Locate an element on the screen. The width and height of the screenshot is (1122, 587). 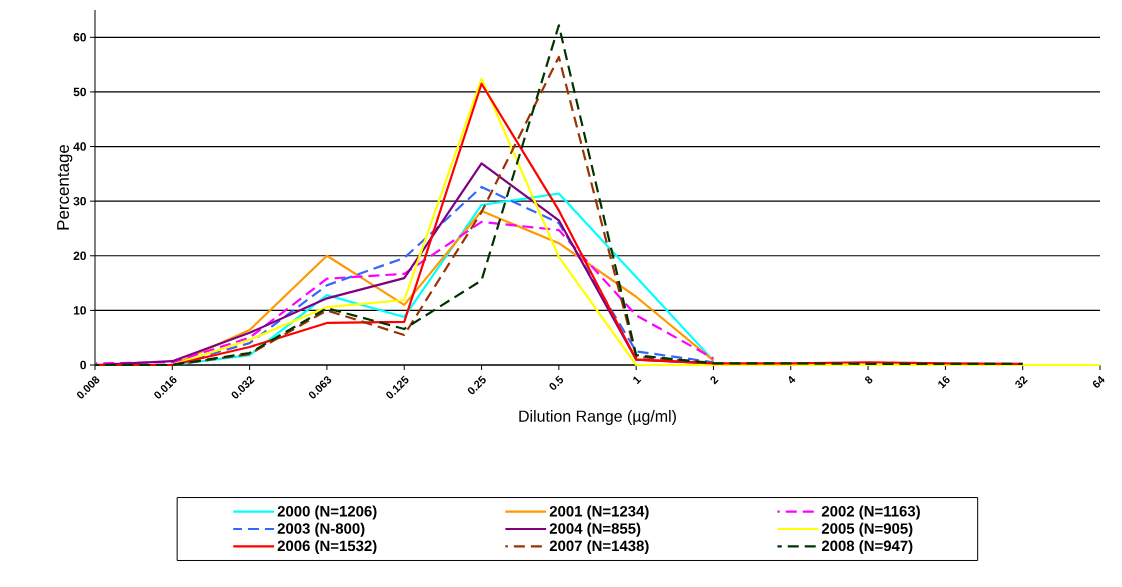
x-tick-label: 4 is located at coordinates (792, 379).